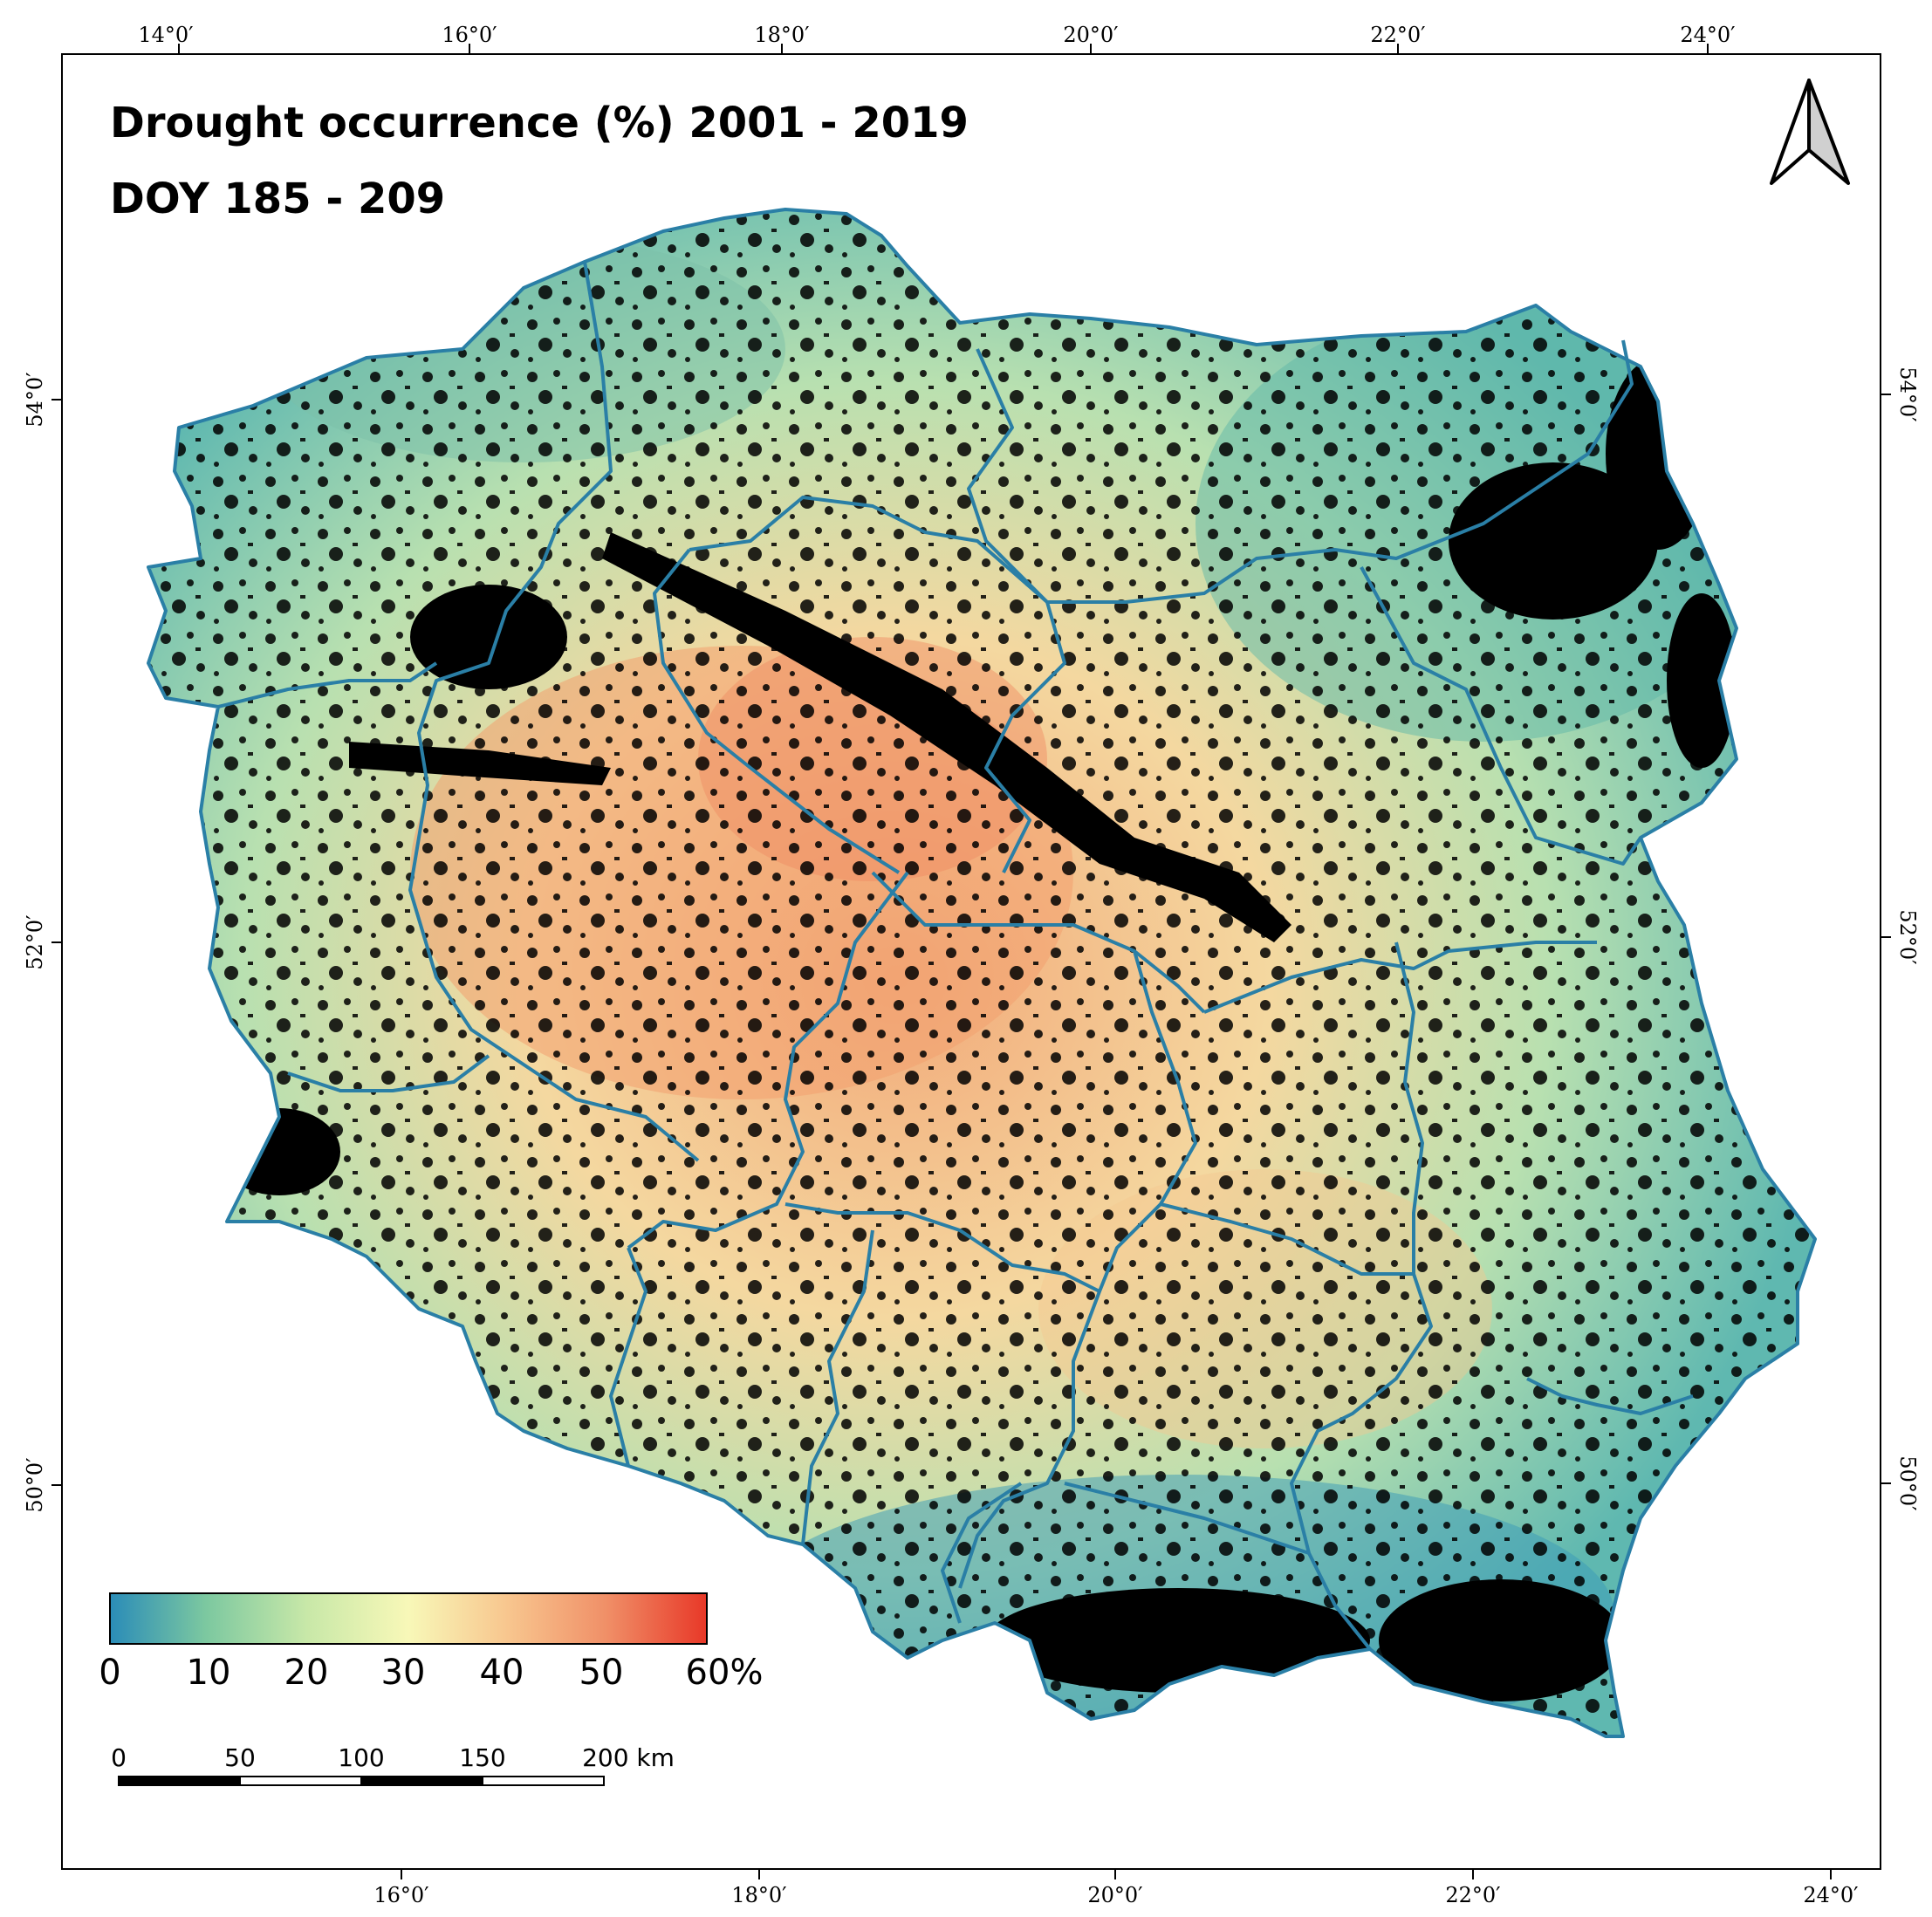 This screenshot has height=1917, width=1932. What do you see at coordinates (165, 35) in the screenshot?
I see `lon-label-top-14: 14°0′` at bounding box center [165, 35].